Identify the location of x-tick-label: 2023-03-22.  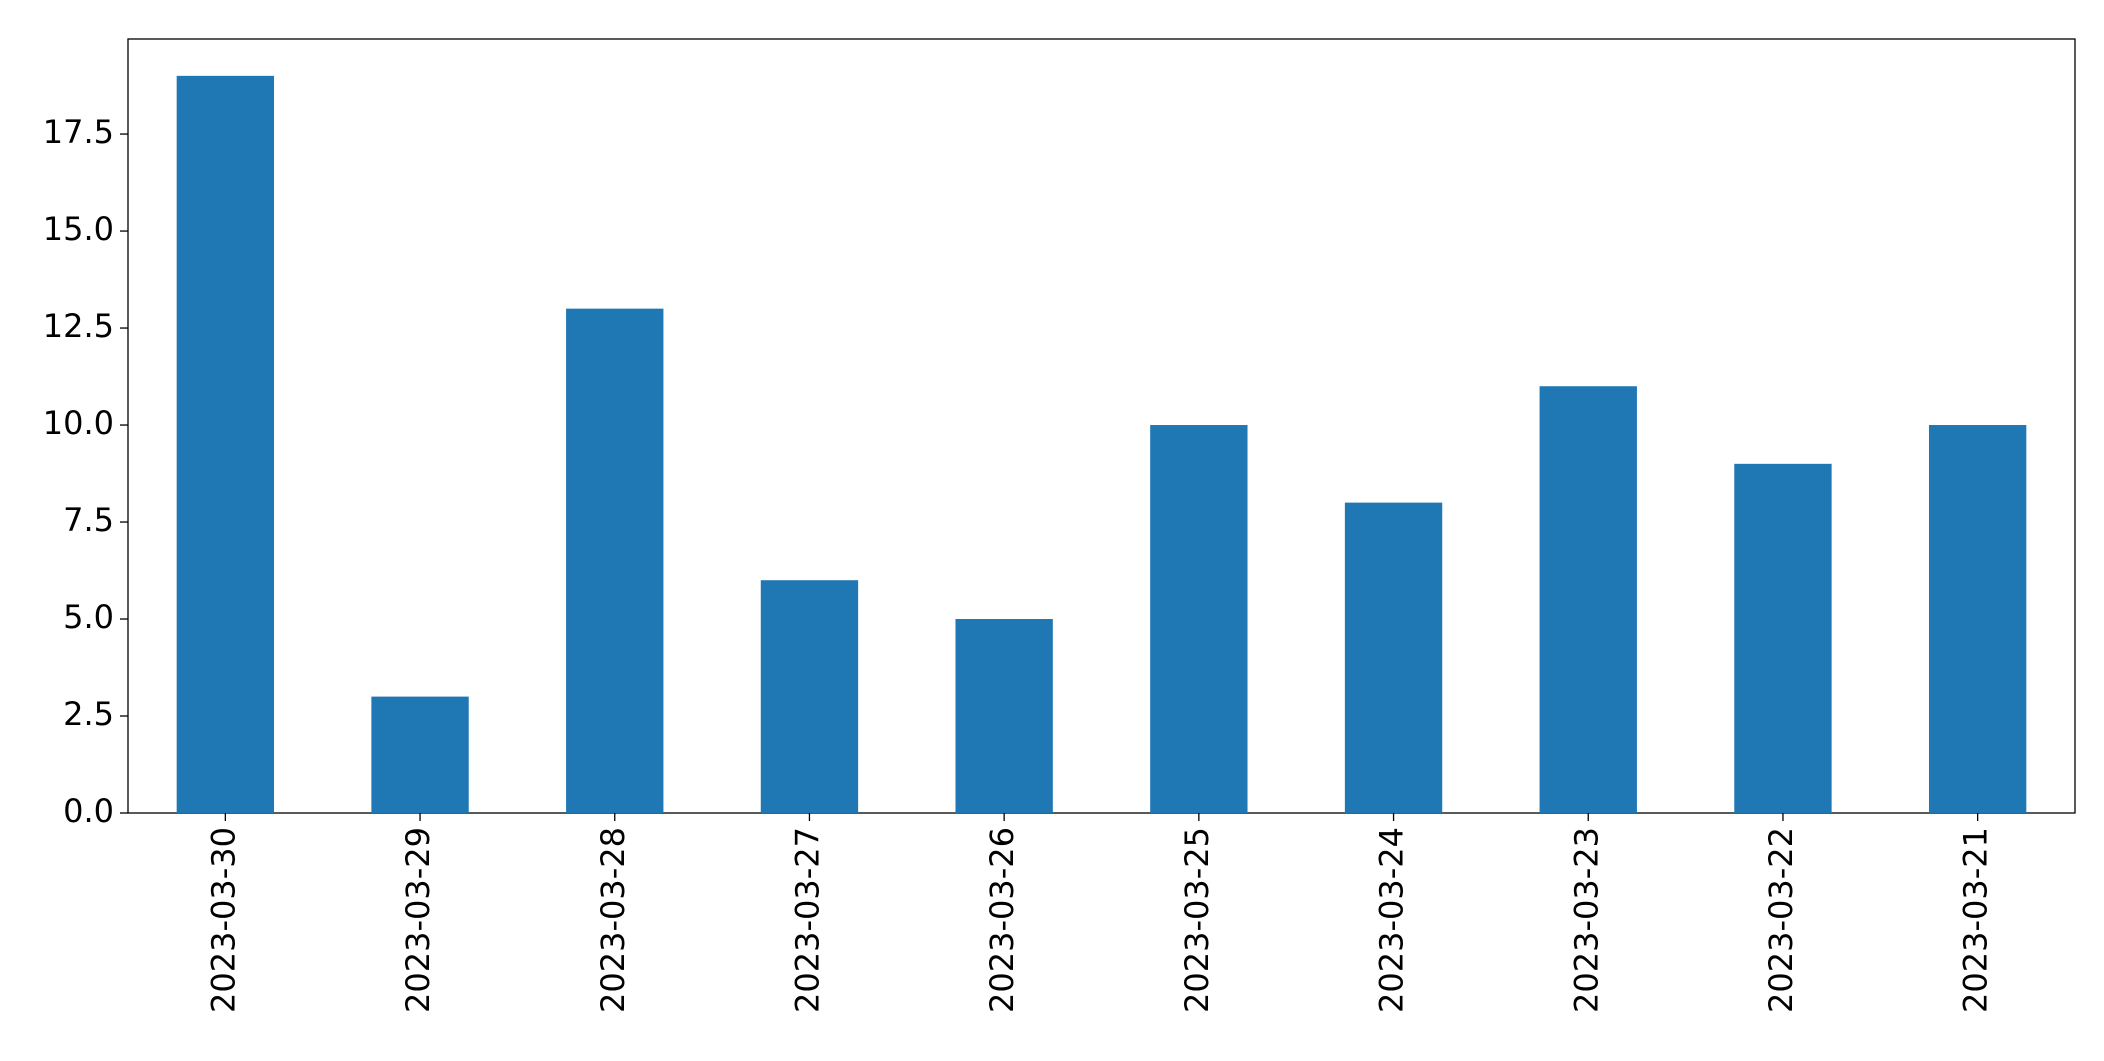
(1781, 920).